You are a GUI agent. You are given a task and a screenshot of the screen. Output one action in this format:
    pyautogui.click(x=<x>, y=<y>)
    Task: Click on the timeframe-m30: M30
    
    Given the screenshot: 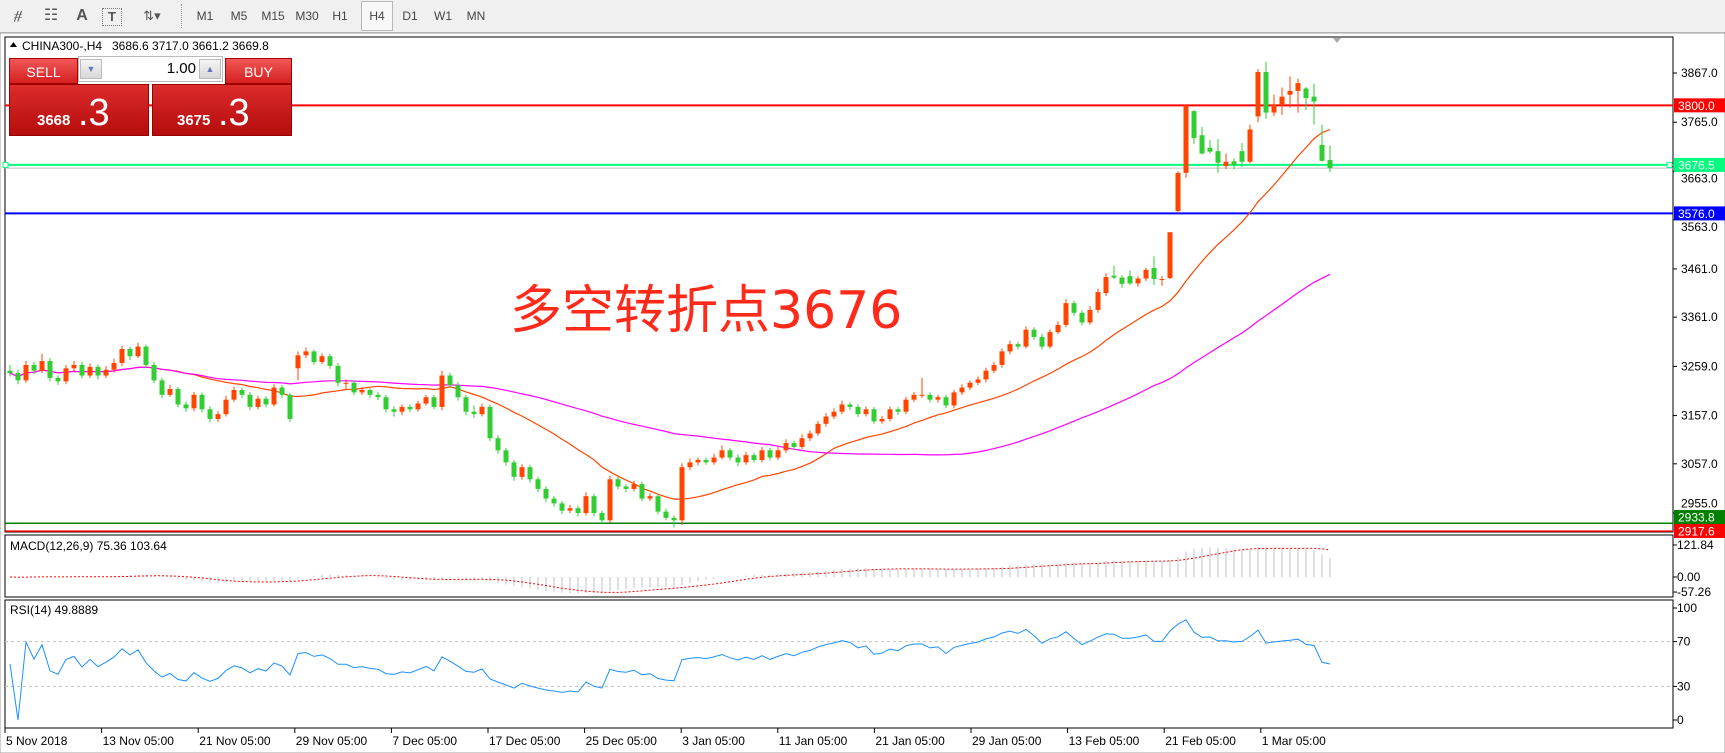 What is the action you would take?
    pyautogui.click(x=307, y=16)
    